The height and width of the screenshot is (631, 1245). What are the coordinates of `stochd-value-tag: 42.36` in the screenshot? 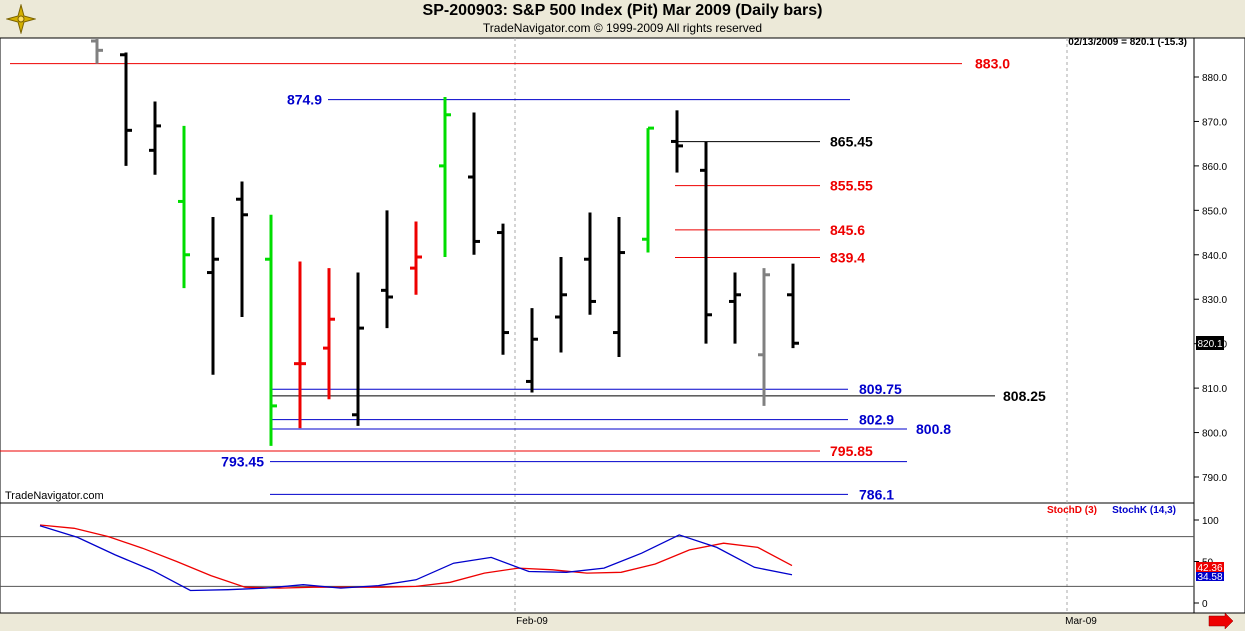 It's located at (1210, 568).